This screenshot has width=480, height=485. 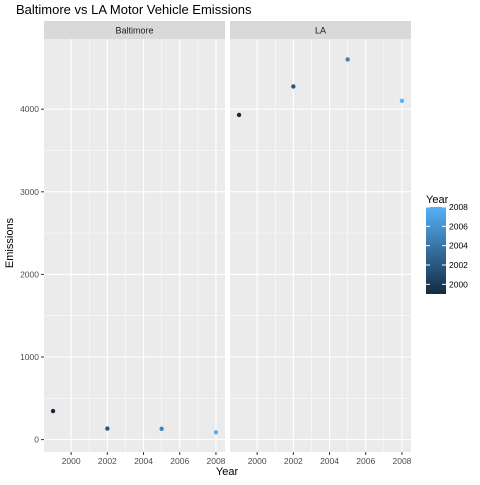 I want to click on facet-strip-label: LA, so click(x=320, y=31).